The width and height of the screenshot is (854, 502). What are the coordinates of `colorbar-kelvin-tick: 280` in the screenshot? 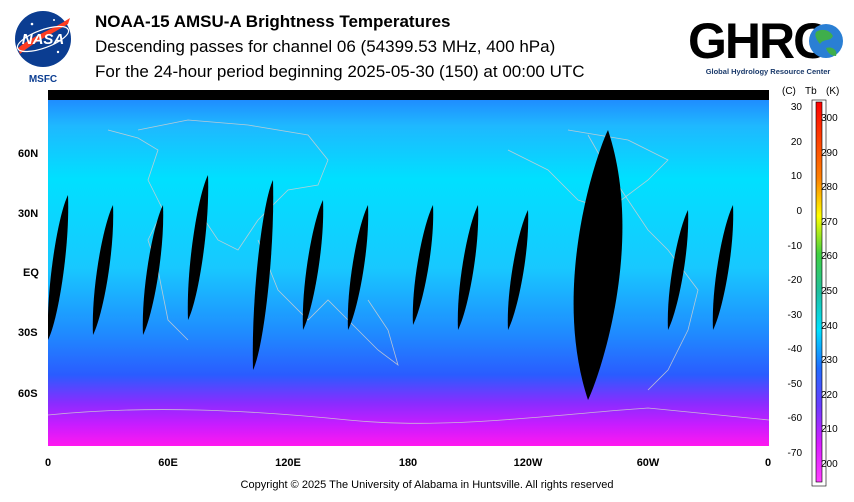 It's located at (829, 188).